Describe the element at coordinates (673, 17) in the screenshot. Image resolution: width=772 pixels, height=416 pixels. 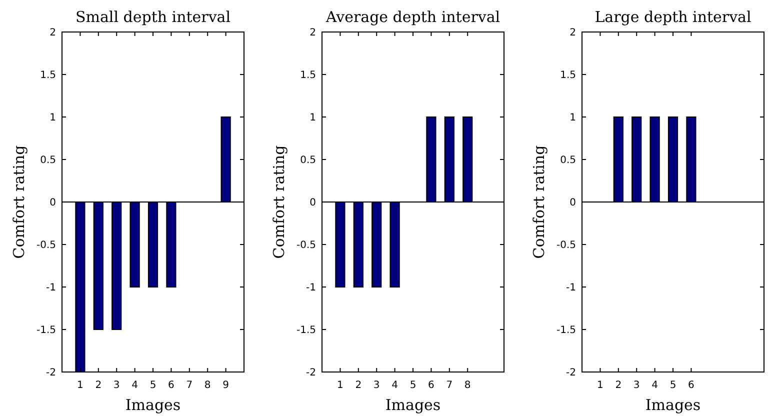
I see `chart-title: Large depth interval` at that location.